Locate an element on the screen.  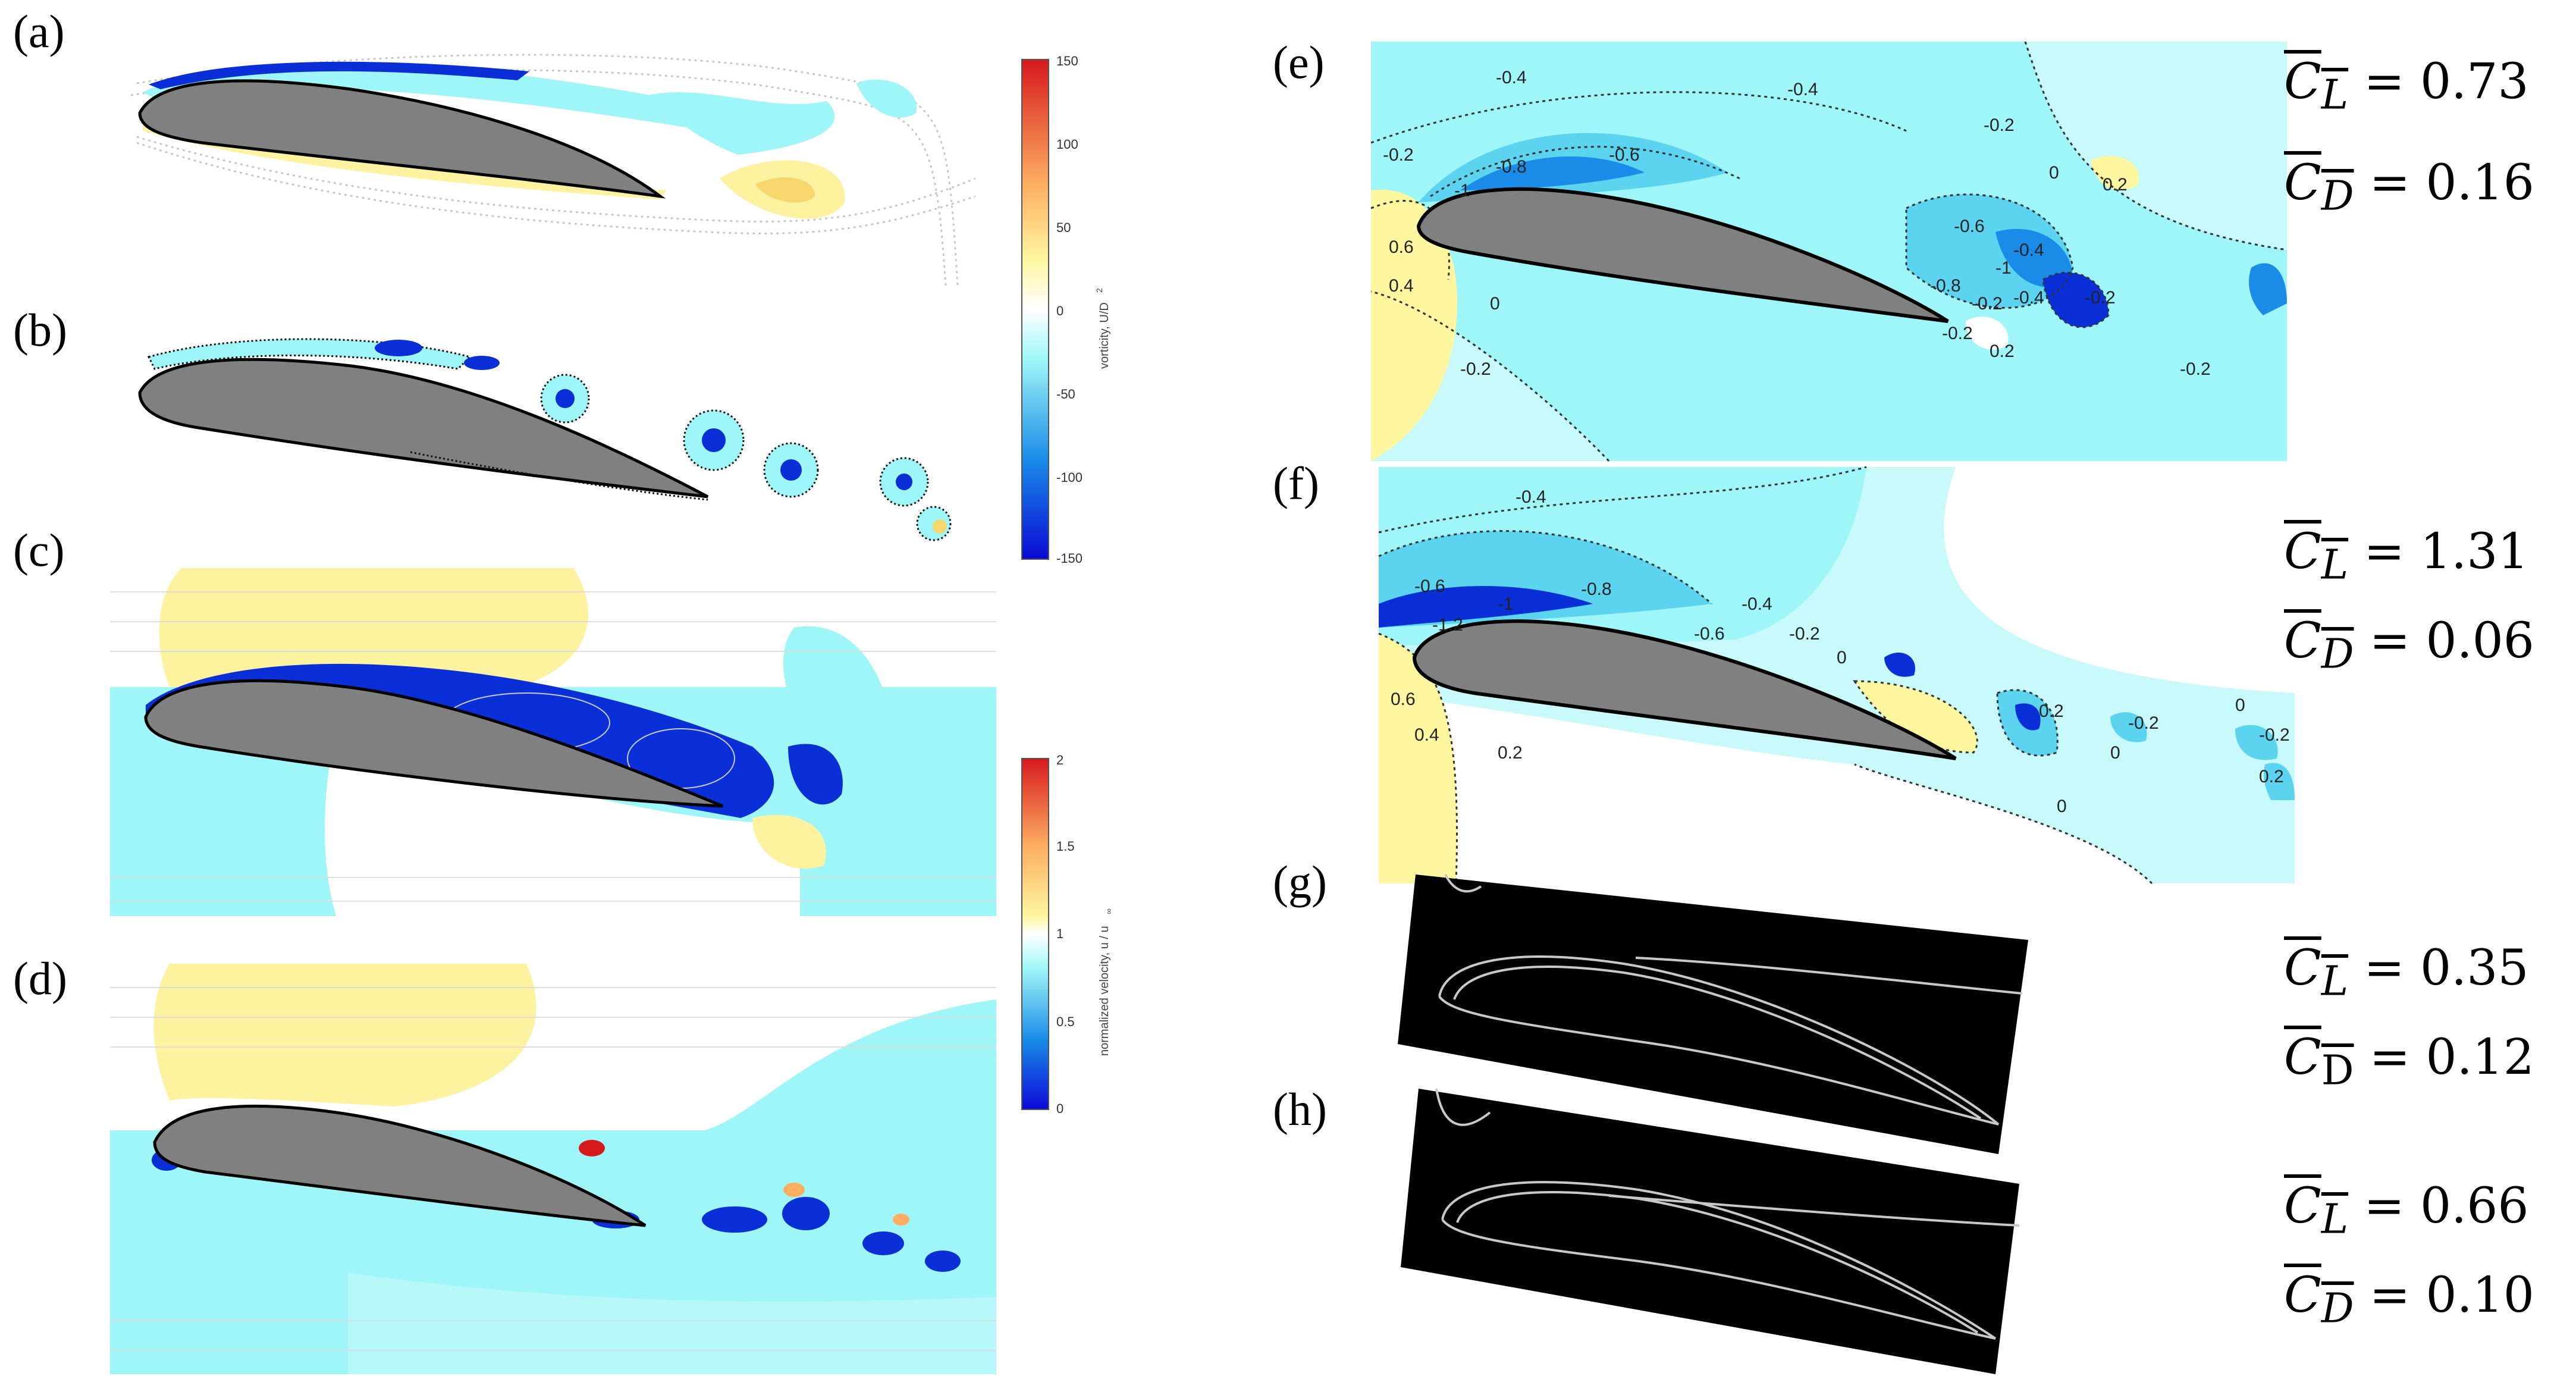
vort-tick-0: 0 is located at coordinates (1059, 310).